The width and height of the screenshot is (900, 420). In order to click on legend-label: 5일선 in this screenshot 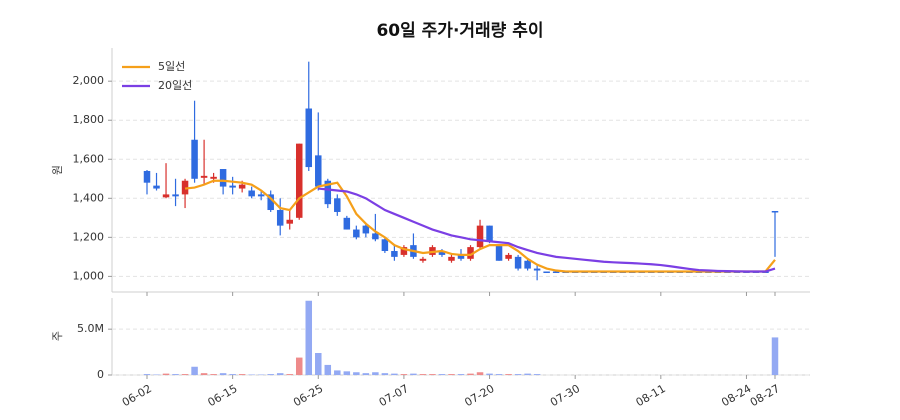, I will do `click(171, 66)`.